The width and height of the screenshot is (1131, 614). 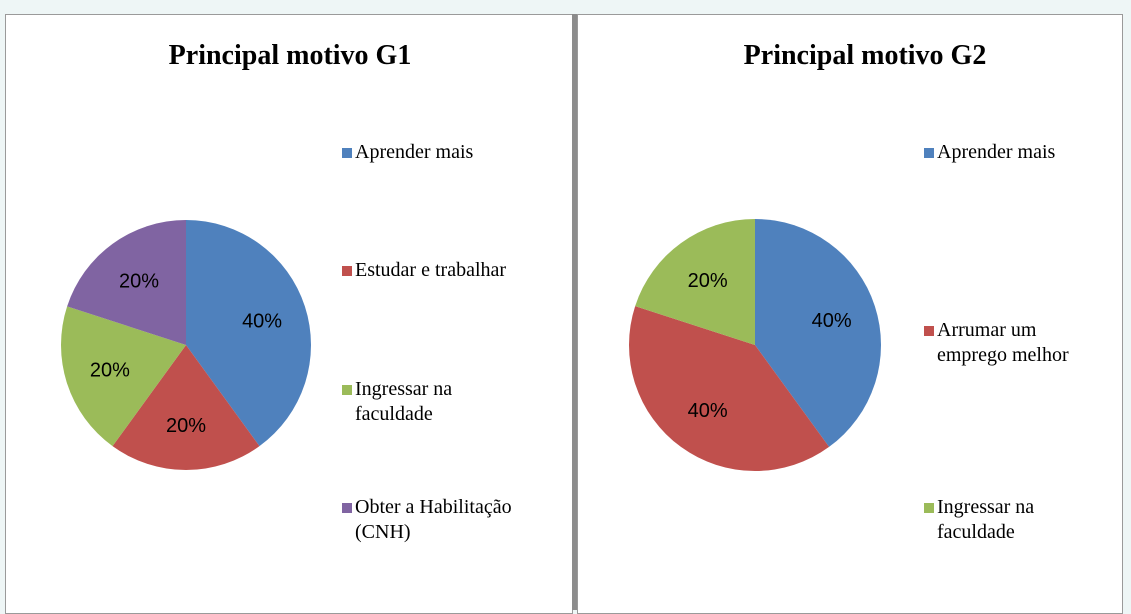 What do you see at coordinates (574, 312) in the screenshot?
I see `divider` at bounding box center [574, 312].